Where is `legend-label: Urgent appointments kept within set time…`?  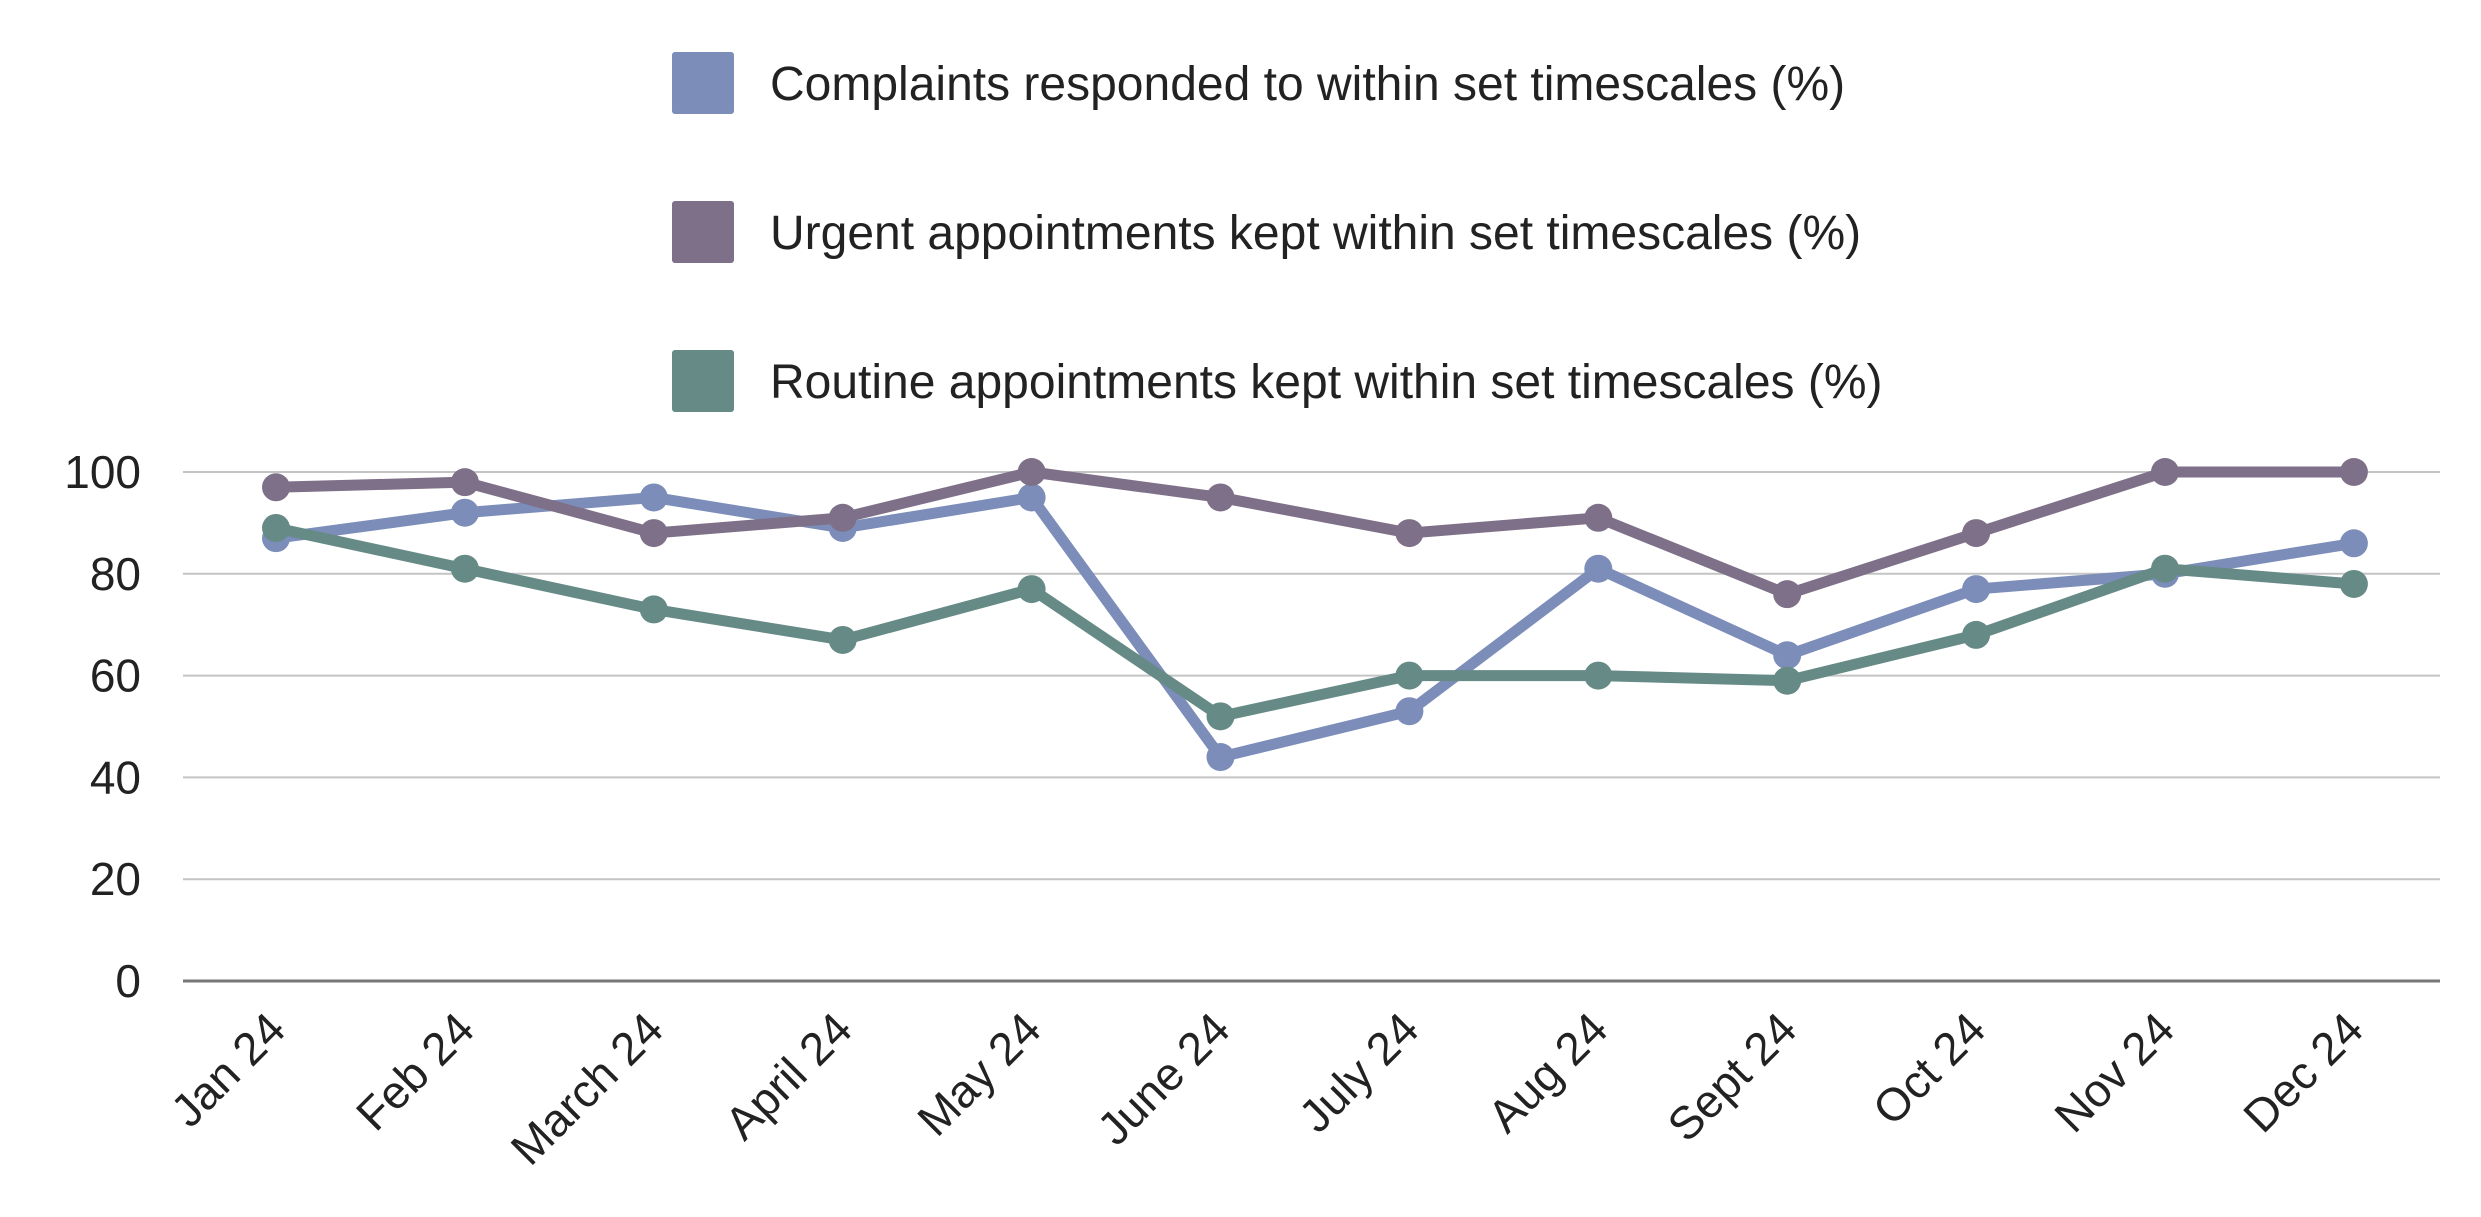
legend-label: Urgent appointments kept within set time… is located at coordinates (1315, 233).